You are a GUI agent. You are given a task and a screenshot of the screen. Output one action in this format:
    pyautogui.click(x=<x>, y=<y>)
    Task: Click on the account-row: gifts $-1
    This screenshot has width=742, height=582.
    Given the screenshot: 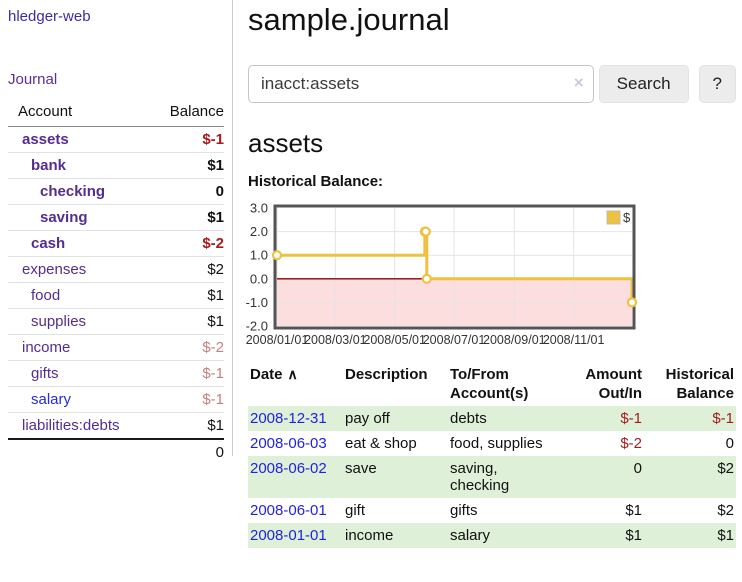 What is the action you would take?
    pyautogui.click(x=116, y=373)
    